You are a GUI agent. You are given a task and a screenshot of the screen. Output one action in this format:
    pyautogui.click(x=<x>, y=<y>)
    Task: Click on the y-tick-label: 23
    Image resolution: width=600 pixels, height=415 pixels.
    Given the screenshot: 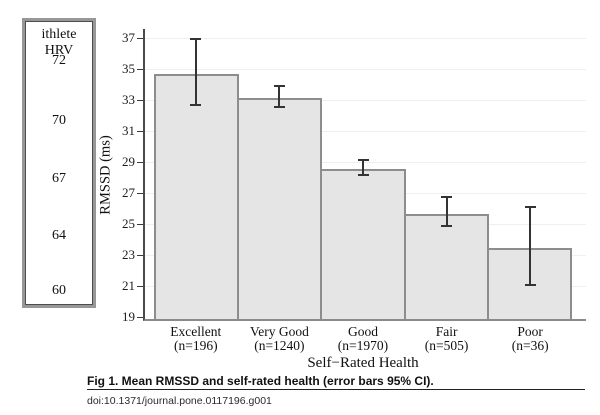 What is the action you would take?
    pyautogui.click(x=128, y=255)
    